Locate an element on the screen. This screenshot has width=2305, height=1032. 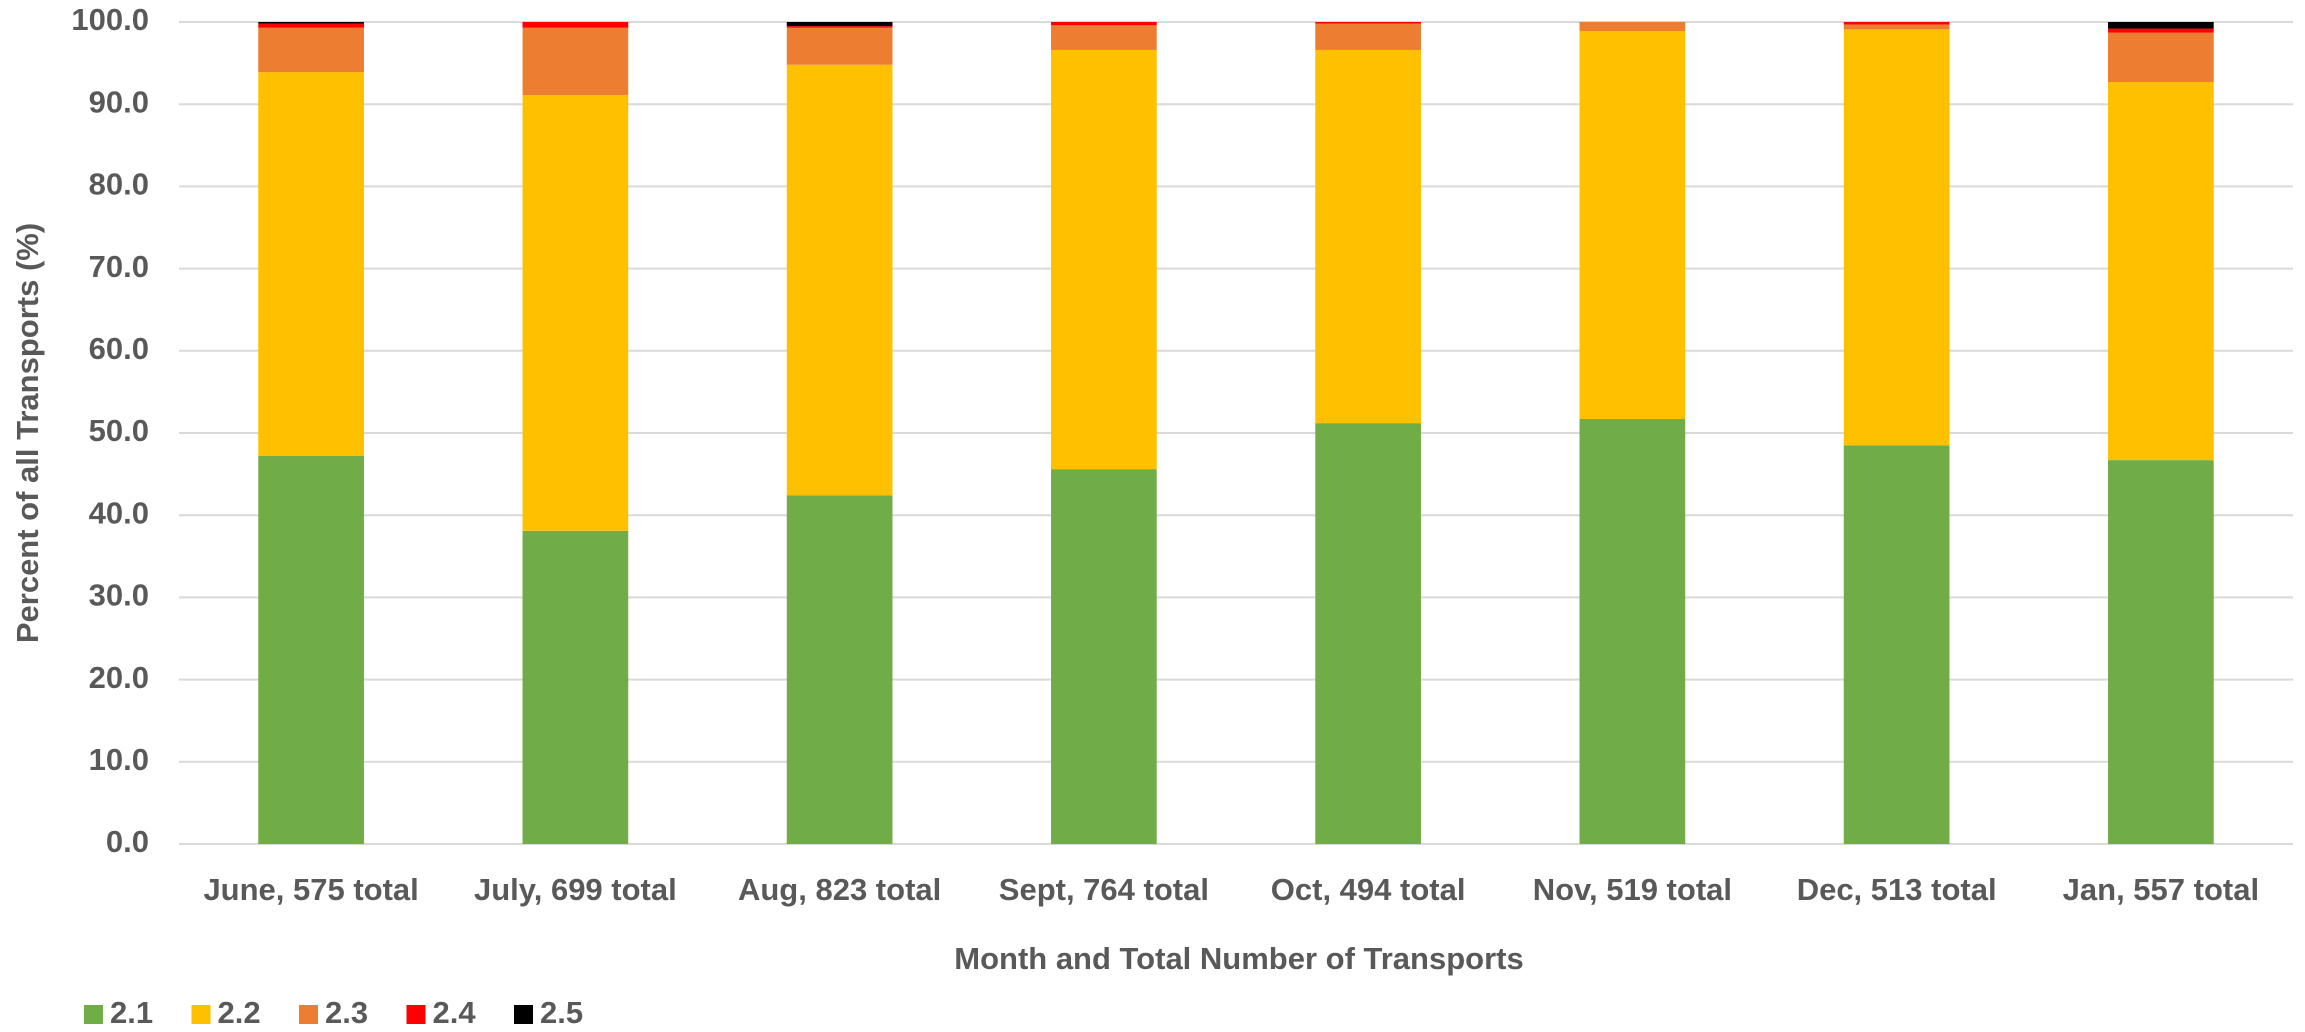
legend-label: 2.2 is located at coordinates (239, 1012).